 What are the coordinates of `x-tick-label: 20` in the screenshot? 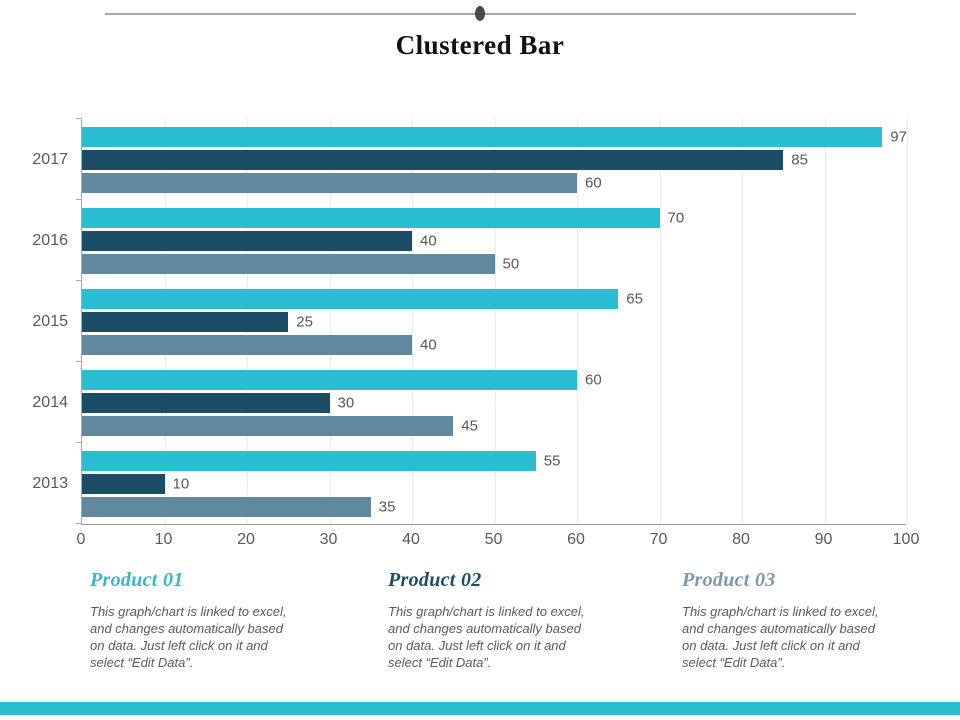 It's located at (246, 539).